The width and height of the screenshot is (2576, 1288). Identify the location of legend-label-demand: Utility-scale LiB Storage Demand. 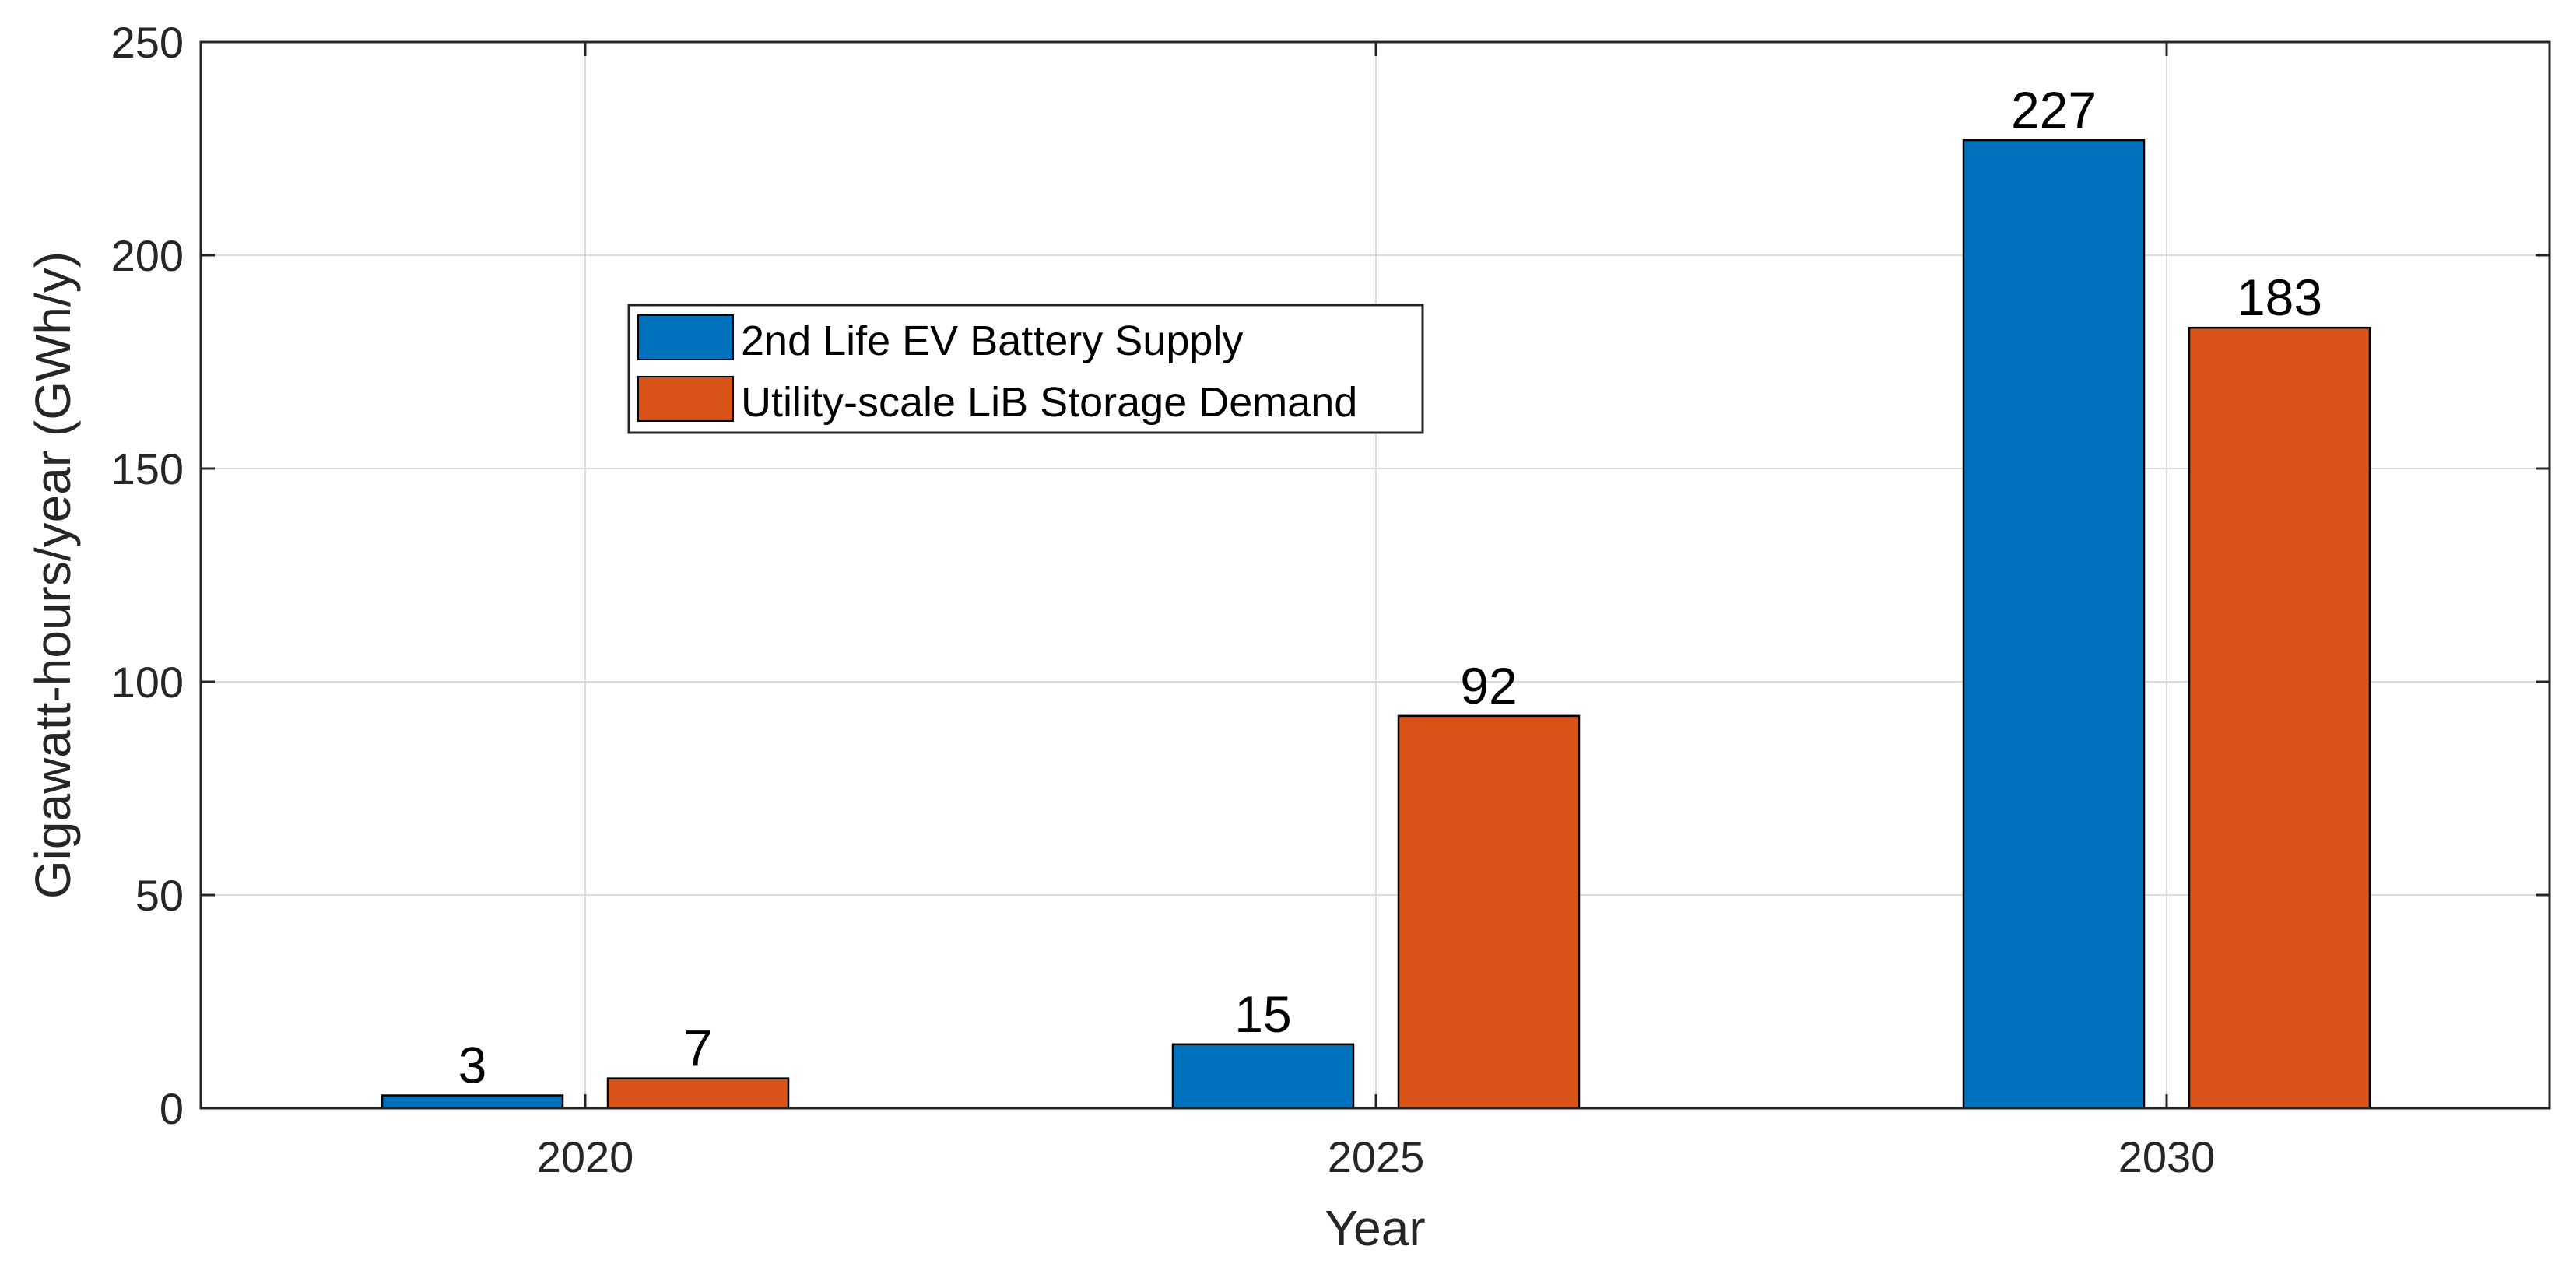
(1049, 402).